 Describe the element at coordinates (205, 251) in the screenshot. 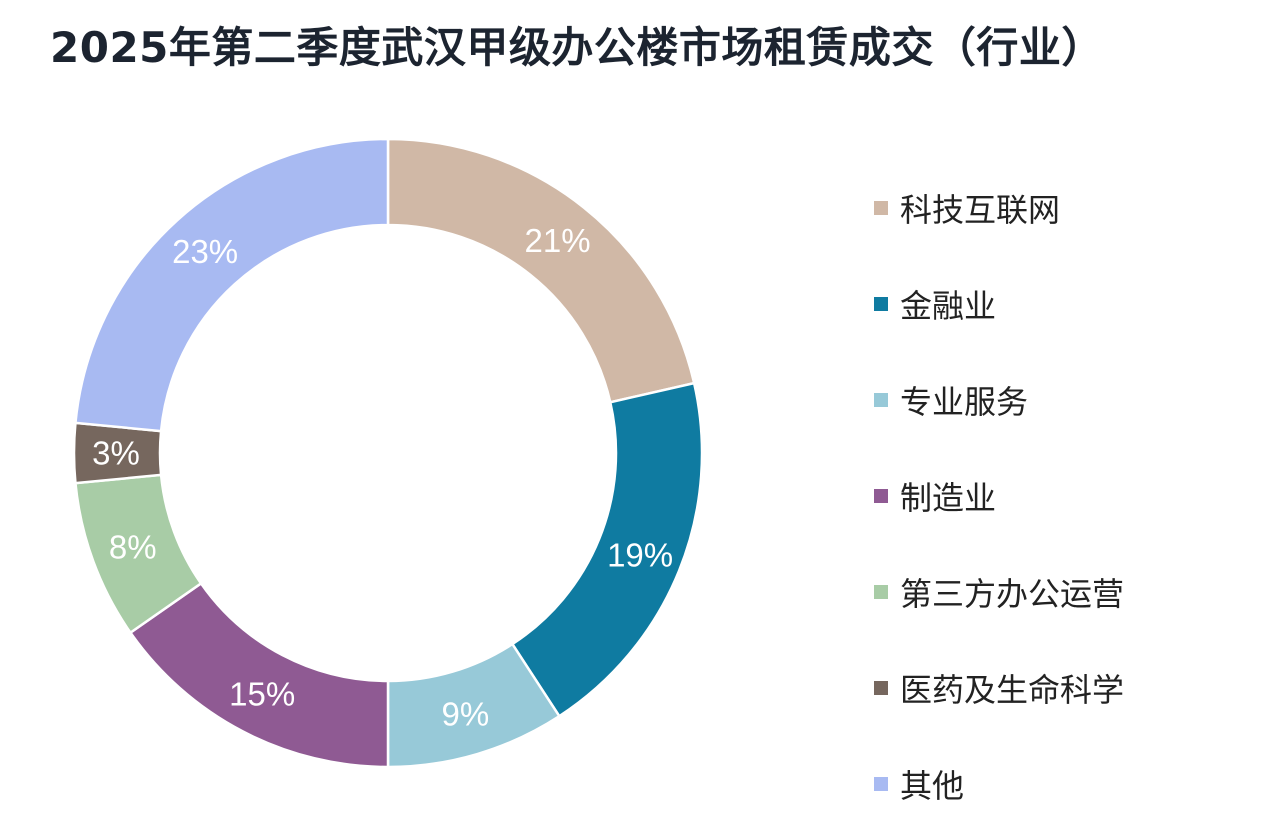

I see `slice-label: 23%` at that location.